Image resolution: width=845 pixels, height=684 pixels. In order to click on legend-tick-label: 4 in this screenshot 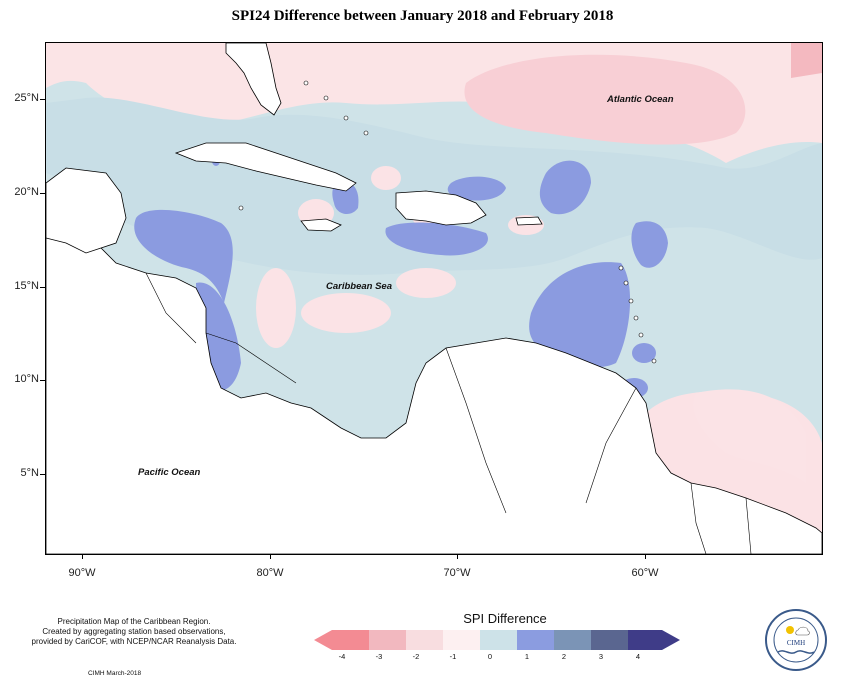, I will do `click(638, 656)`.